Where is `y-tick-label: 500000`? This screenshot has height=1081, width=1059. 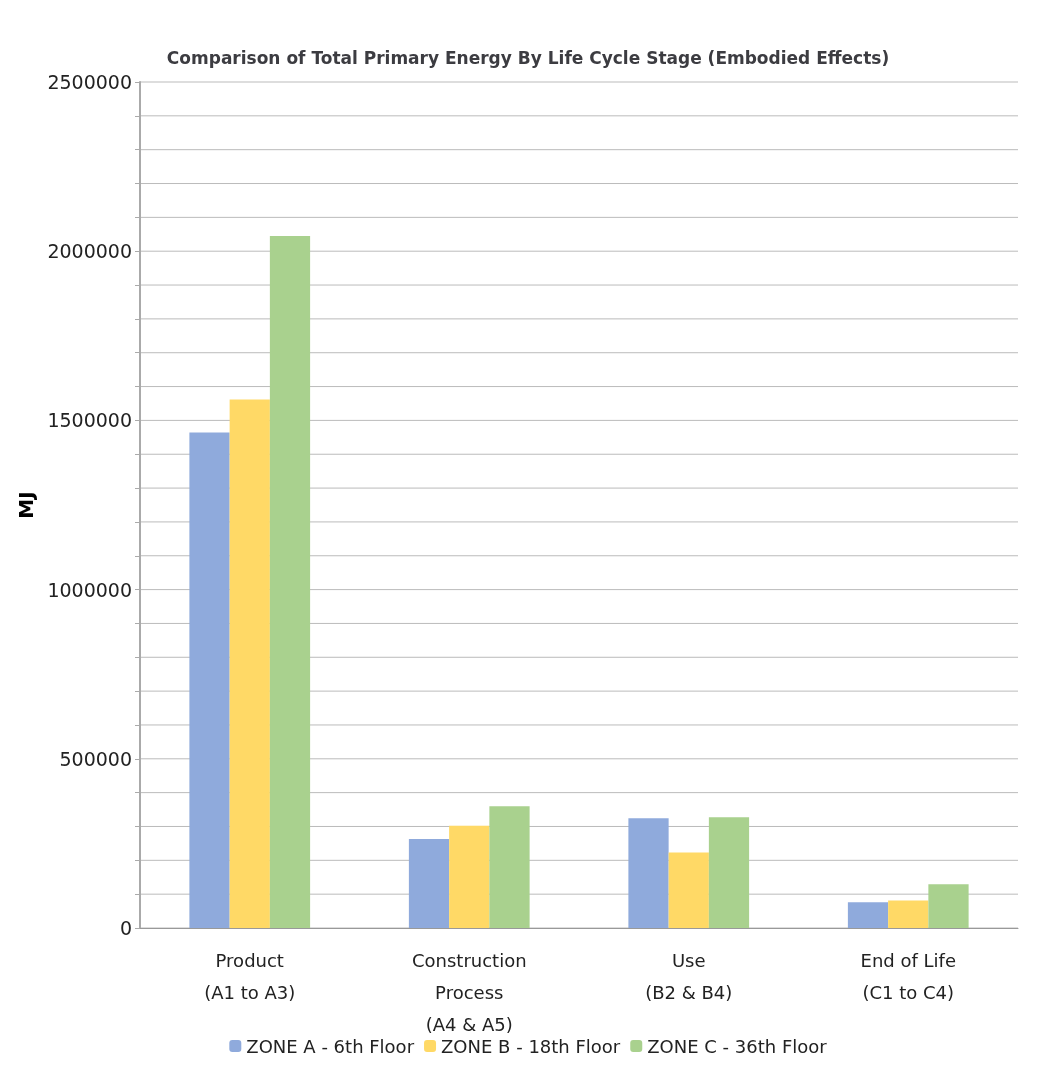
y-tick-label: 500000 is located at coordinates (95, 758).